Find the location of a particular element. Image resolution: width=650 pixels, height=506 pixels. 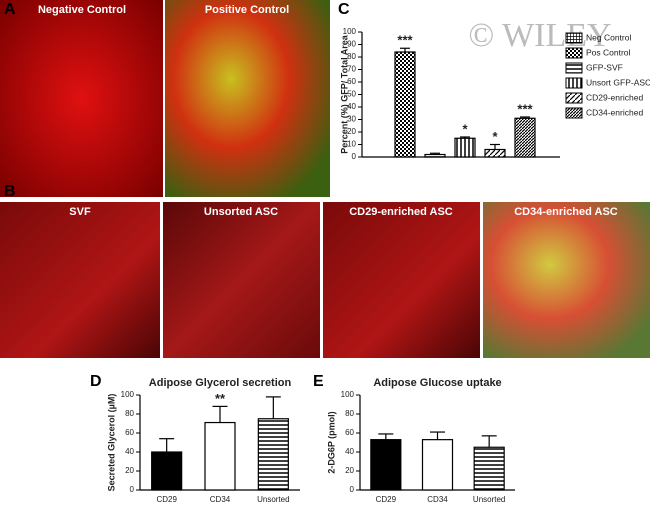

image-label: Unsorted ASC is located at coordinates (241, 212).